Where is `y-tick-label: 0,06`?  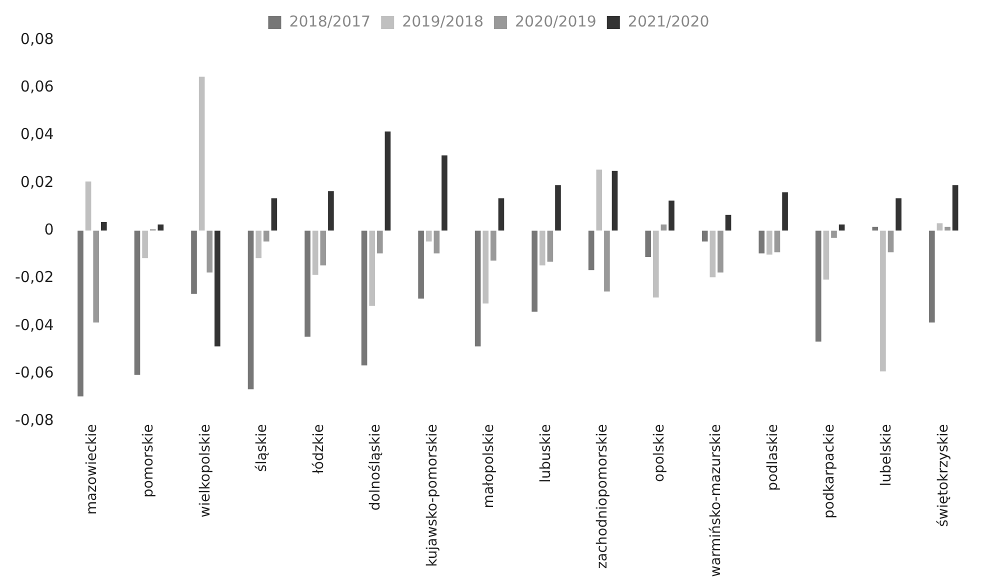
y-tick-label: 0,06 is located at coordinates (37, 87).